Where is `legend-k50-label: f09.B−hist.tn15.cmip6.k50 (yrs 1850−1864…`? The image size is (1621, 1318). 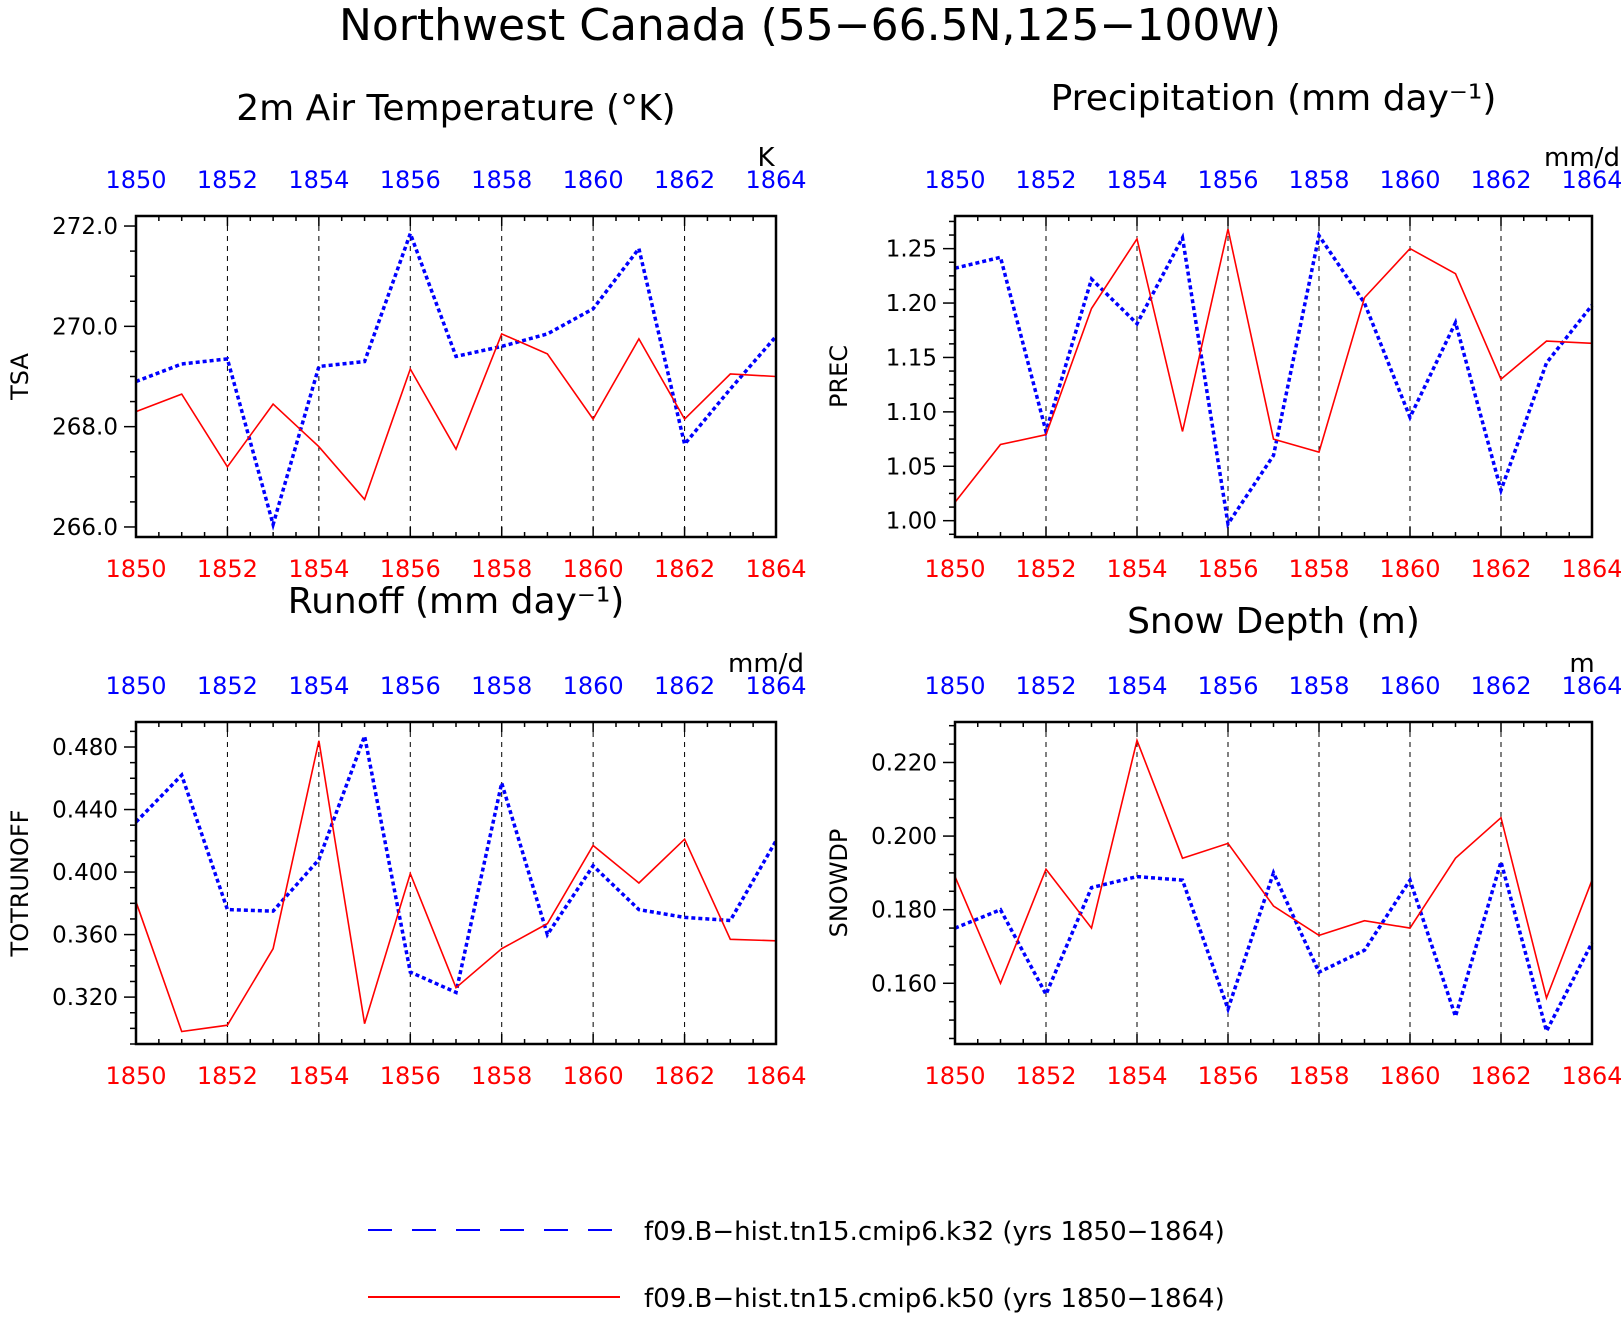 legend-k50-label: f09.B−hist.tn15.cmip6.k50 (yrs 1850−1864… is located at coordinates (934, 1299).